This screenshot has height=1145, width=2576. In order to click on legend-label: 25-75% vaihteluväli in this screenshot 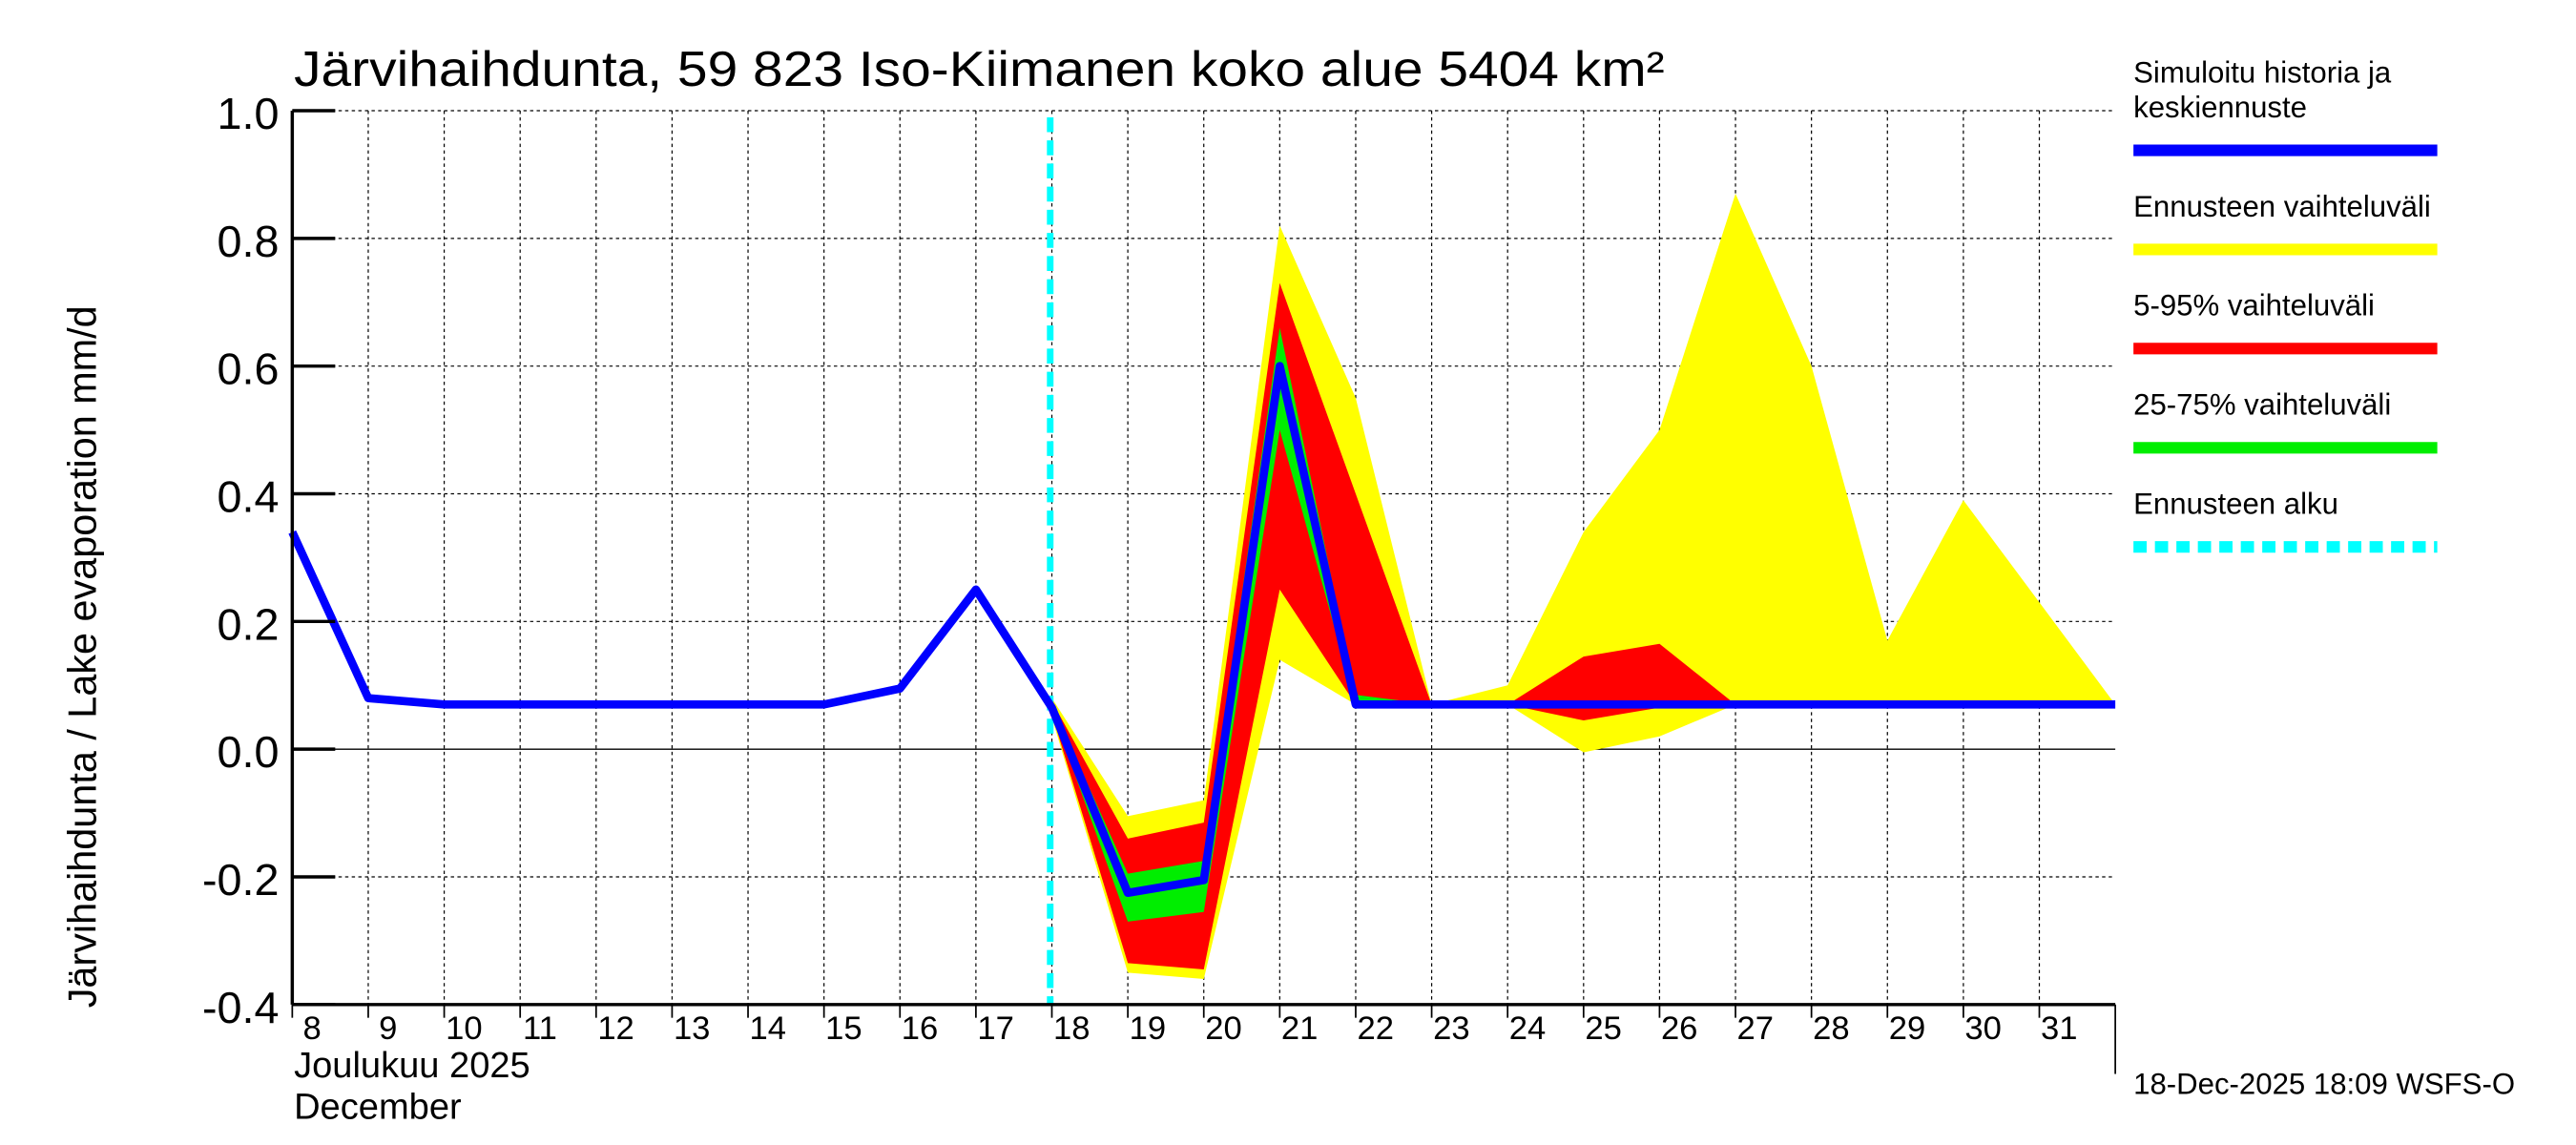, I will do `click(2262, 405)`.